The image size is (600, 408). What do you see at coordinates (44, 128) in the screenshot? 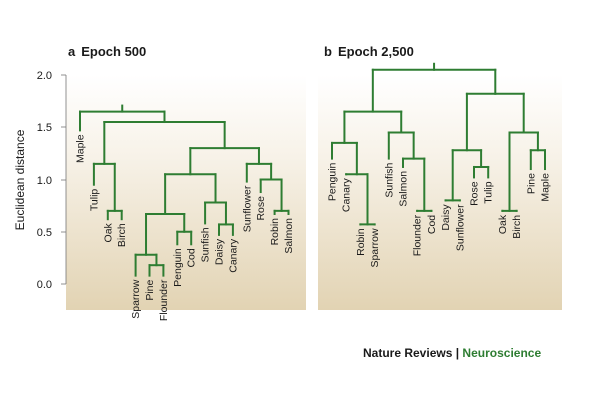
I see `y-tick-label: 1.5` at bounding box center [44, 128].